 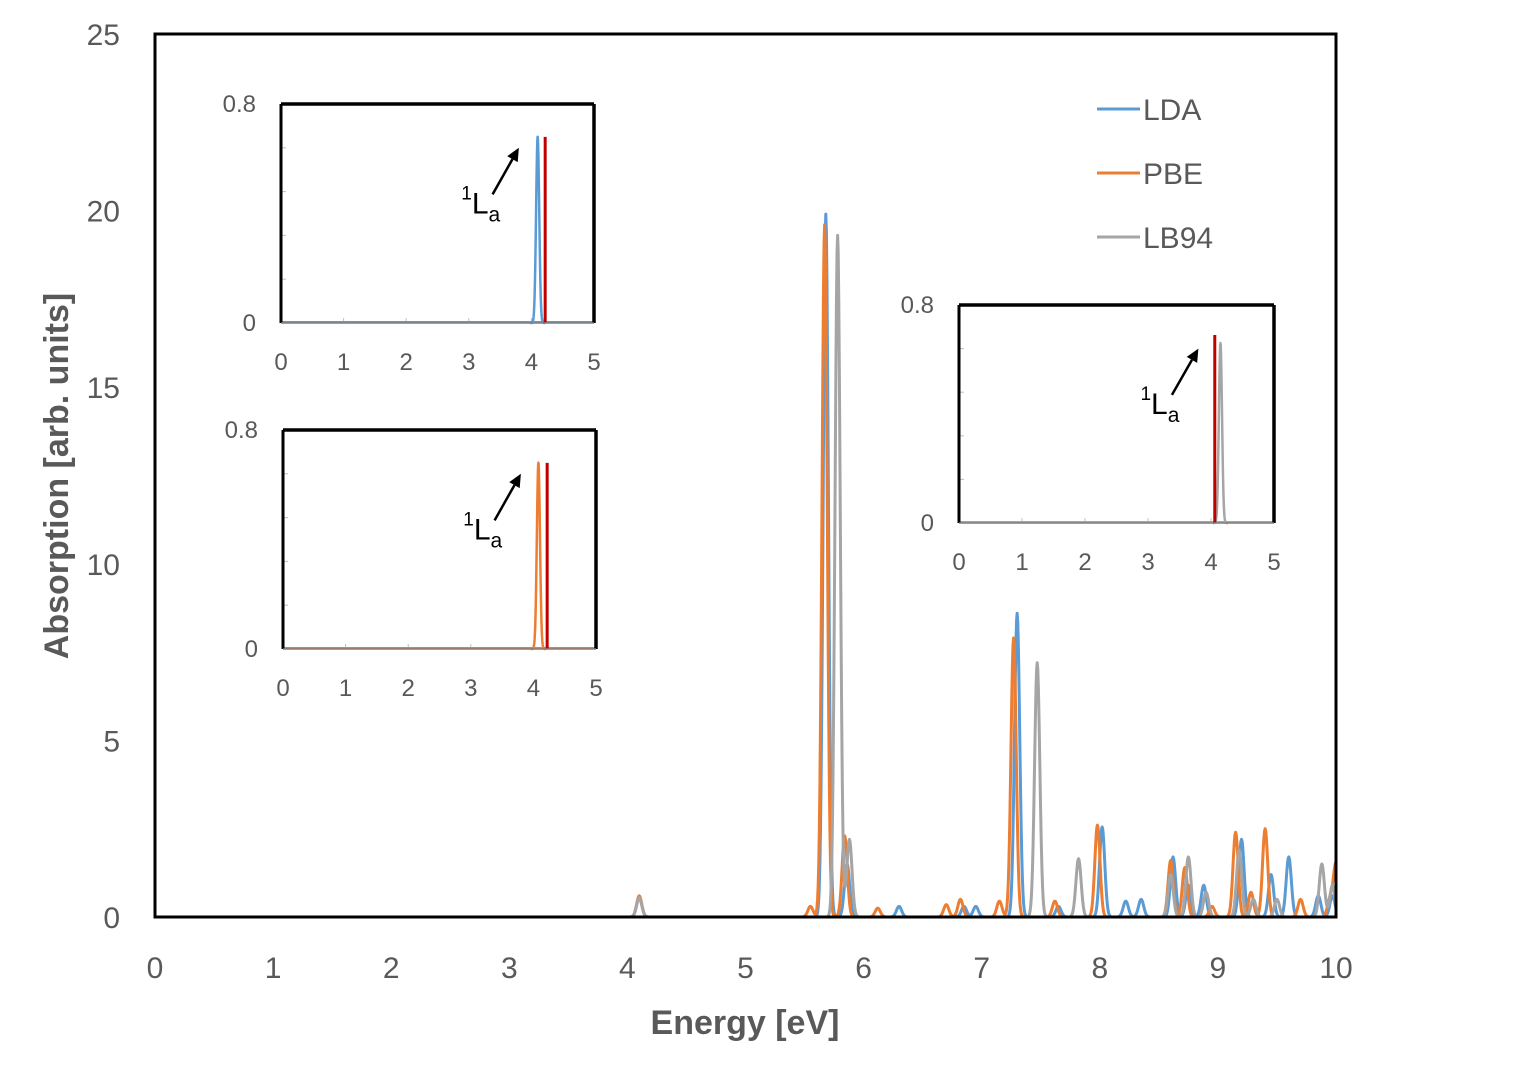 I want to click on y-tick-label: 0, so click(x=111, y=918).